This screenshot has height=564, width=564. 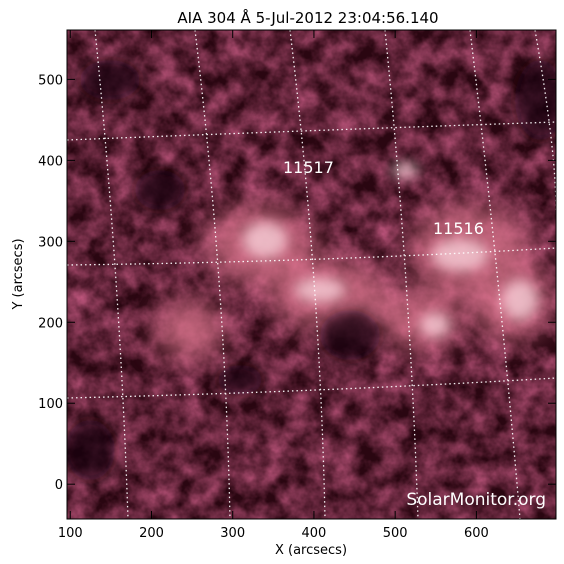 I want to click on x-tick-label: 100, so click(x=70, y=533).